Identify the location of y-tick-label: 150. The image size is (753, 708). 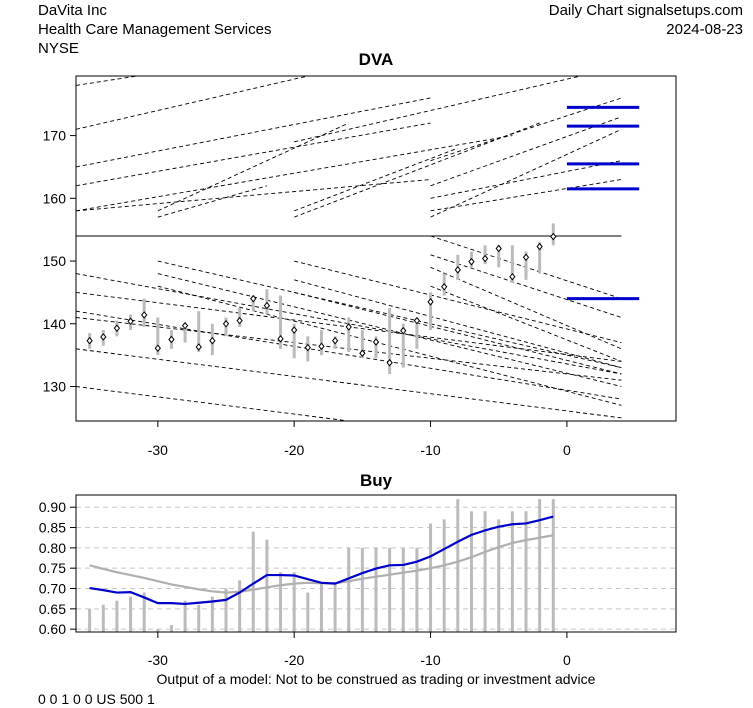
(55, 261).